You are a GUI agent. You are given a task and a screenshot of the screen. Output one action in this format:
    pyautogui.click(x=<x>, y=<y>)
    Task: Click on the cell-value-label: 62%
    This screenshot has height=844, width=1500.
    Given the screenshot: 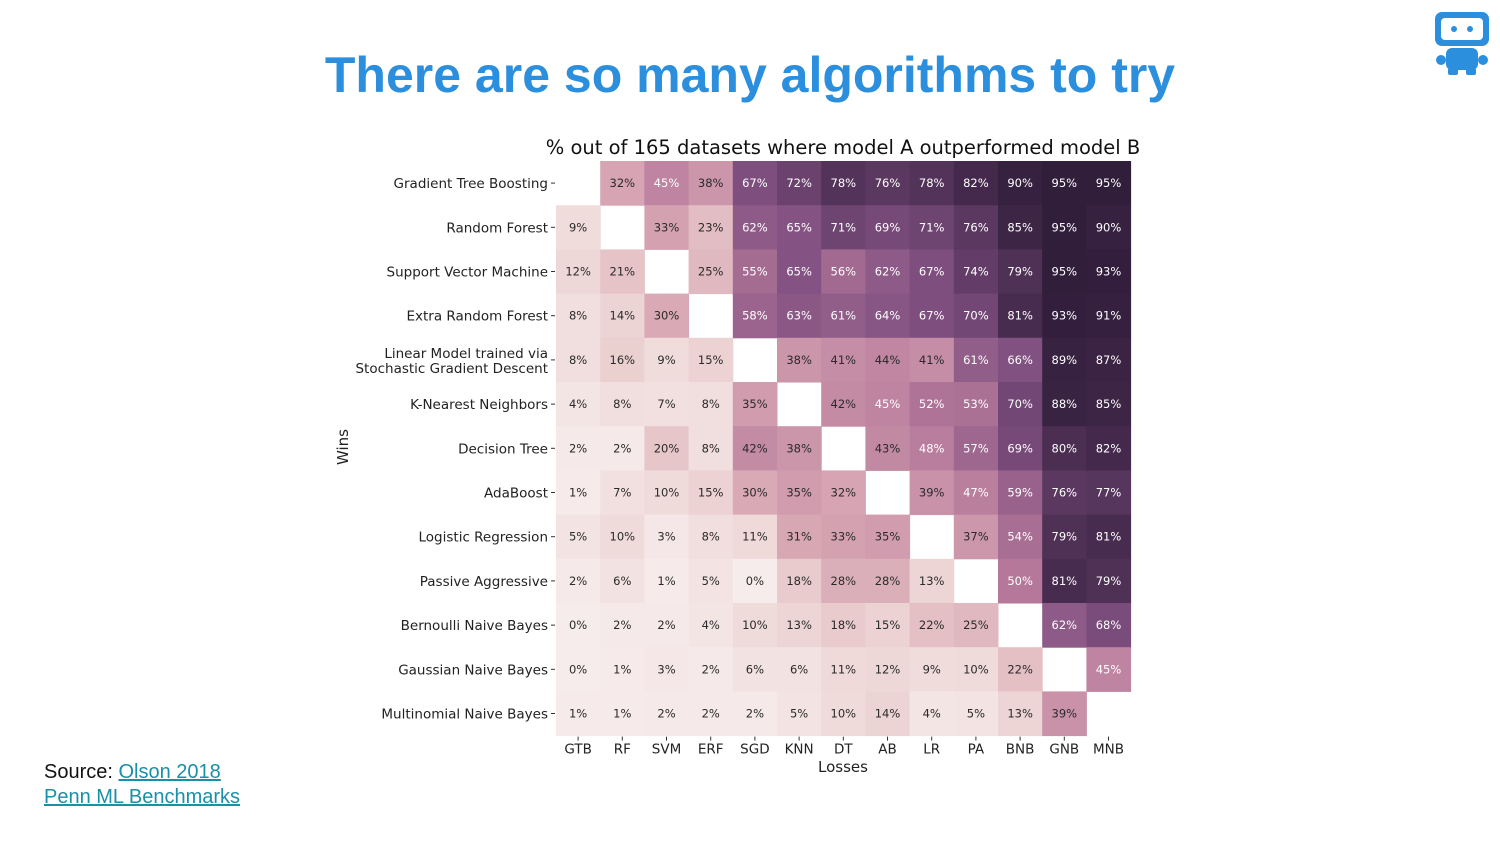 What is the action you would take?
    pyautogui.click(x=888, y=272)
    